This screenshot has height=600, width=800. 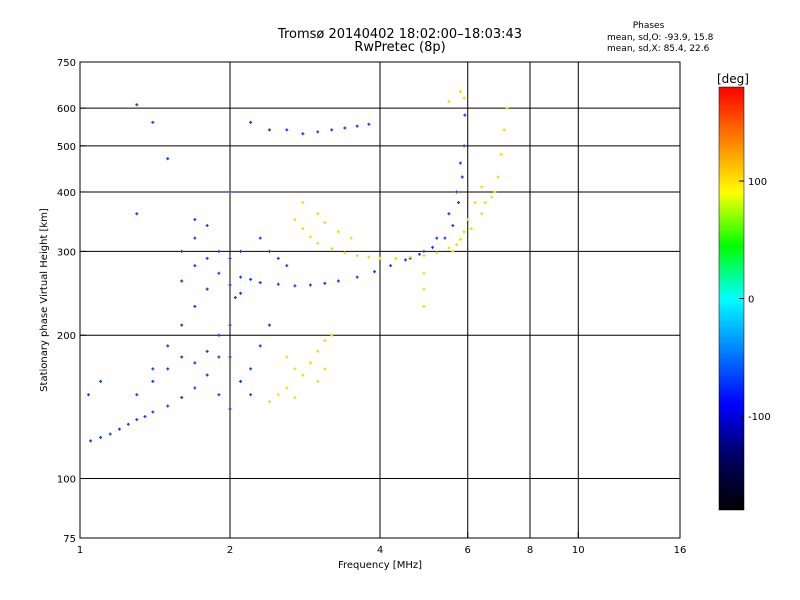 I want to click on y-tick-label: 75, so click(x=69, y=539).